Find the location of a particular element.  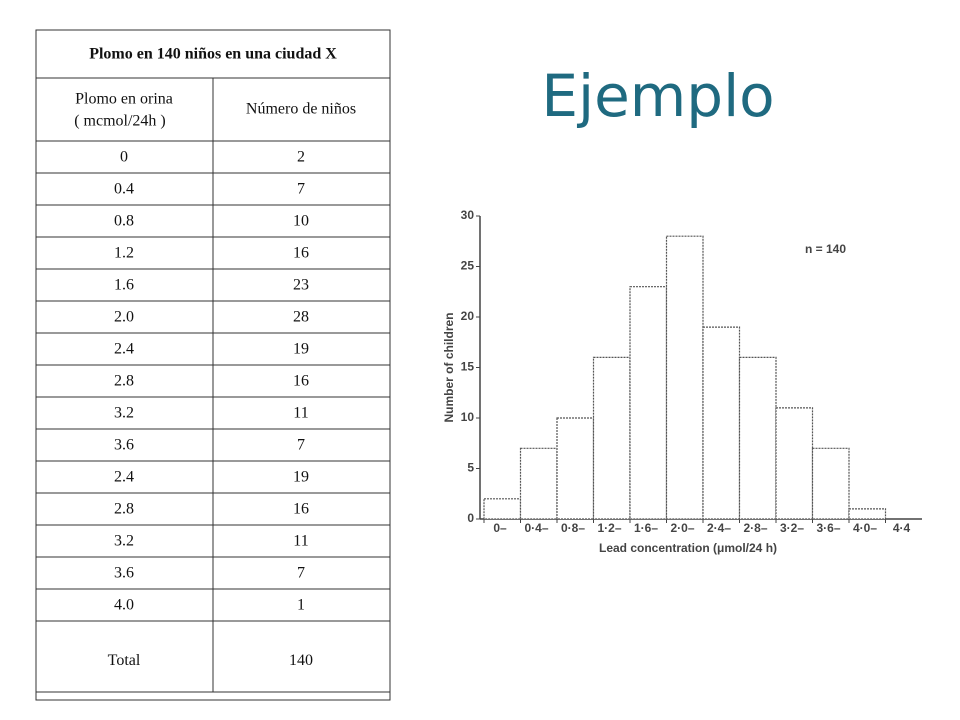

x-tick-label: 1·2– is located at coordinates (609, 528).